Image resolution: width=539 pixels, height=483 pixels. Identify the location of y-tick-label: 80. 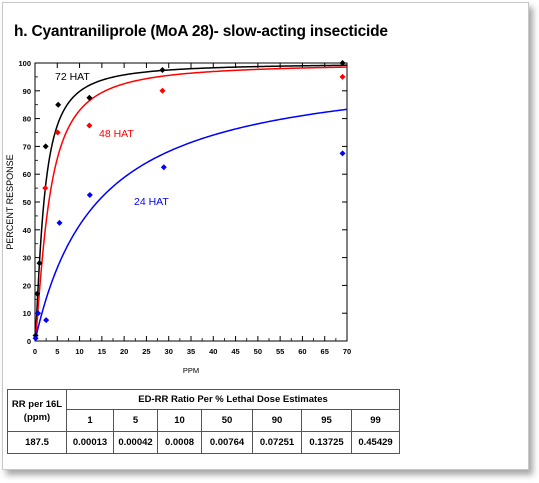
(27, 119).